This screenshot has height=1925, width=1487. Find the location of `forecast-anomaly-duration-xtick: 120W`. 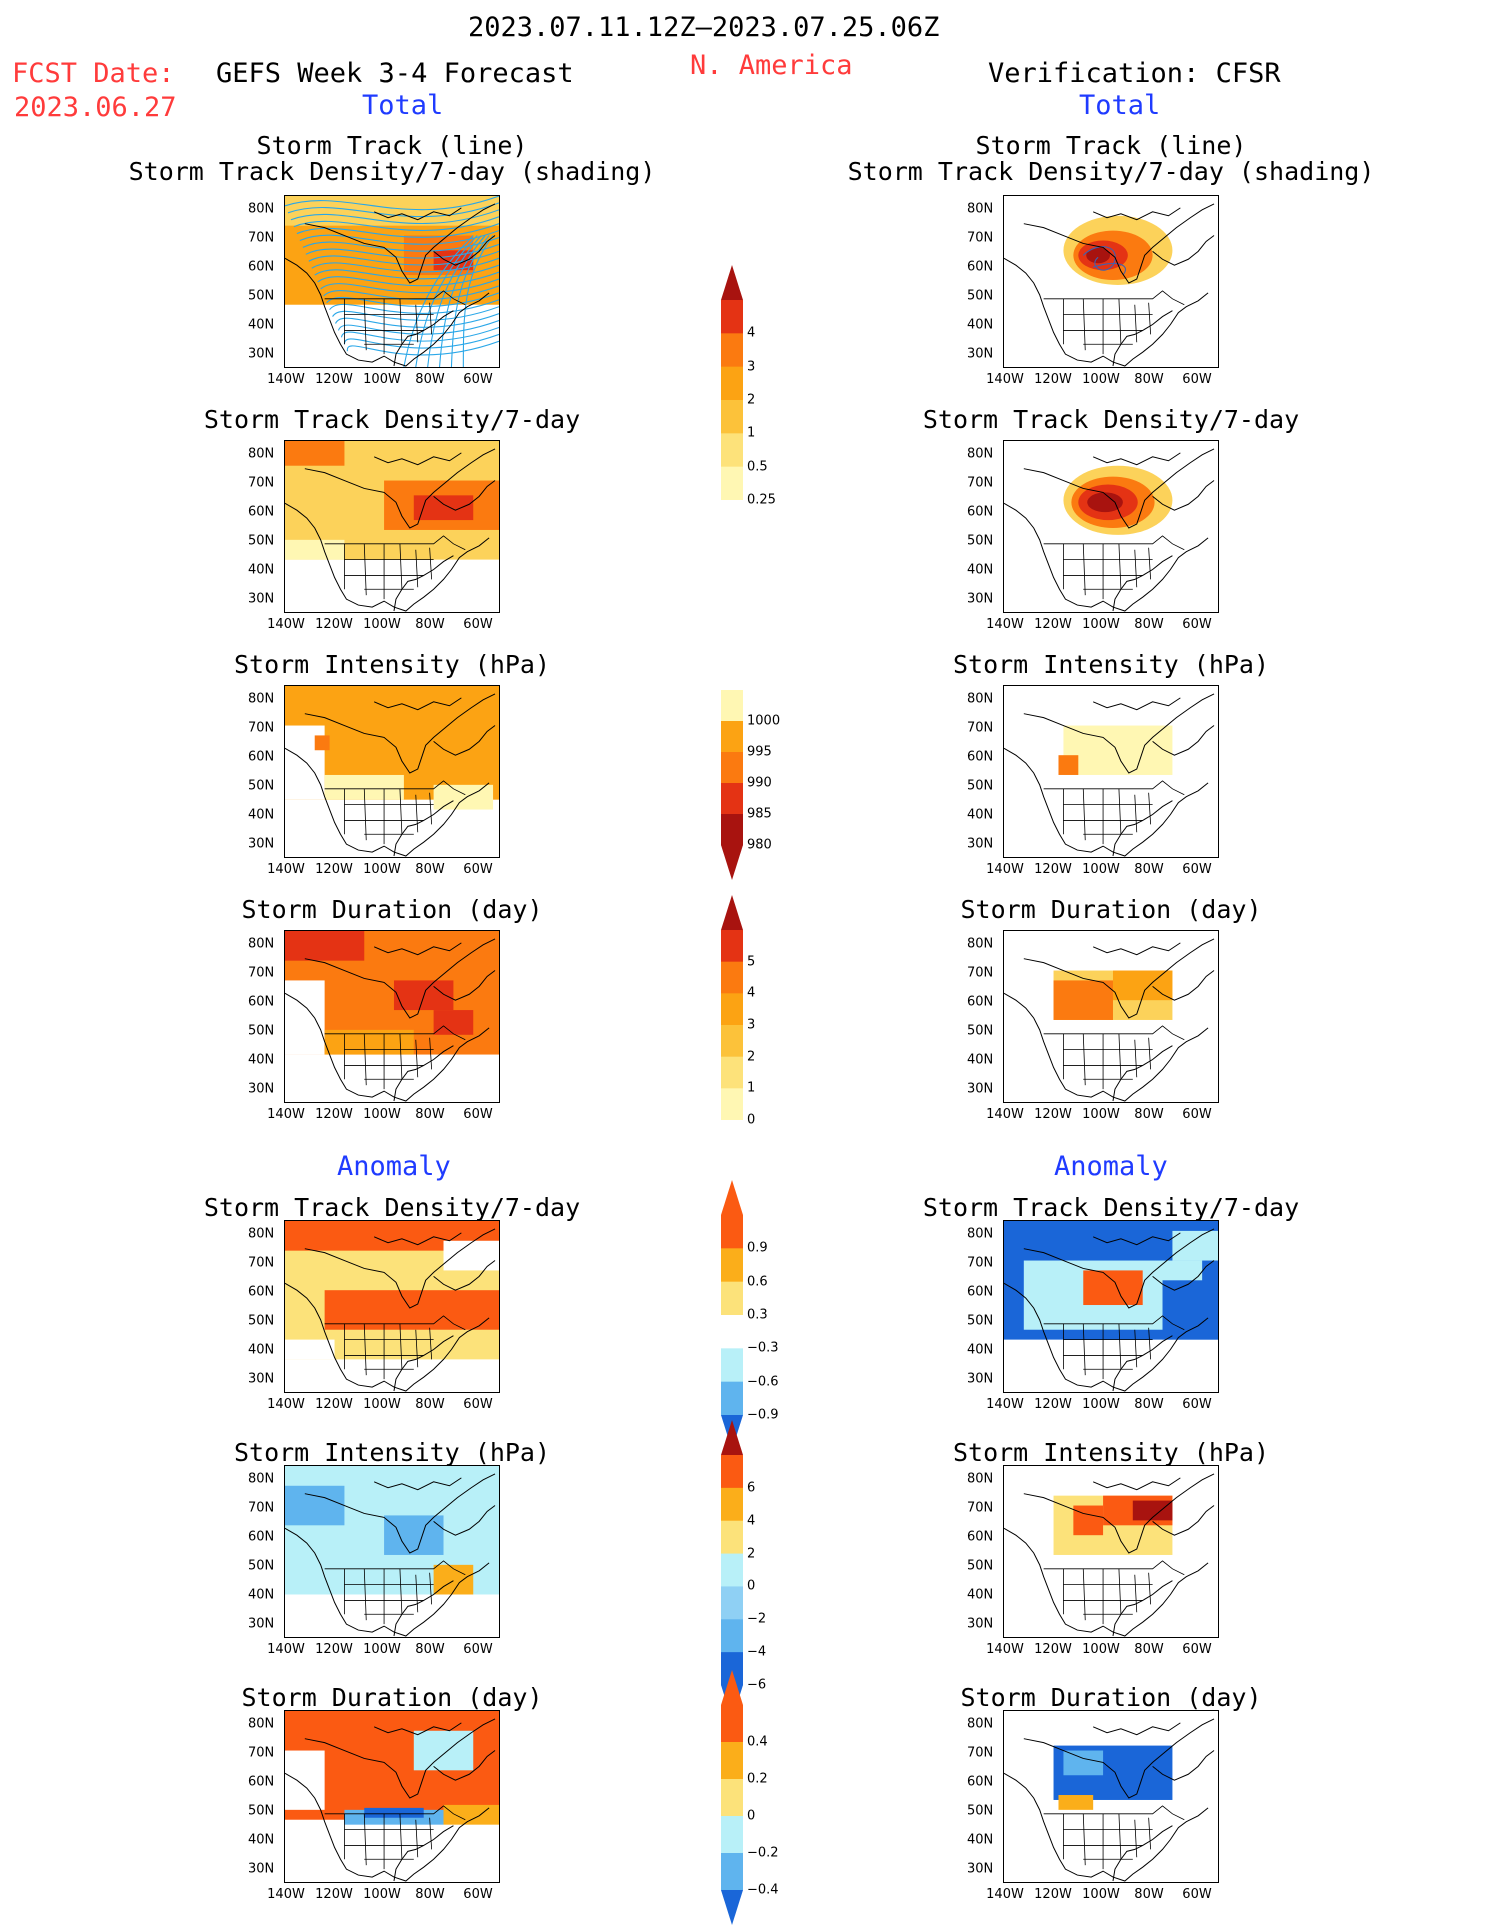

forecast-anomaly-duration-xtick: 120W is located at coordinates (334, 1894).